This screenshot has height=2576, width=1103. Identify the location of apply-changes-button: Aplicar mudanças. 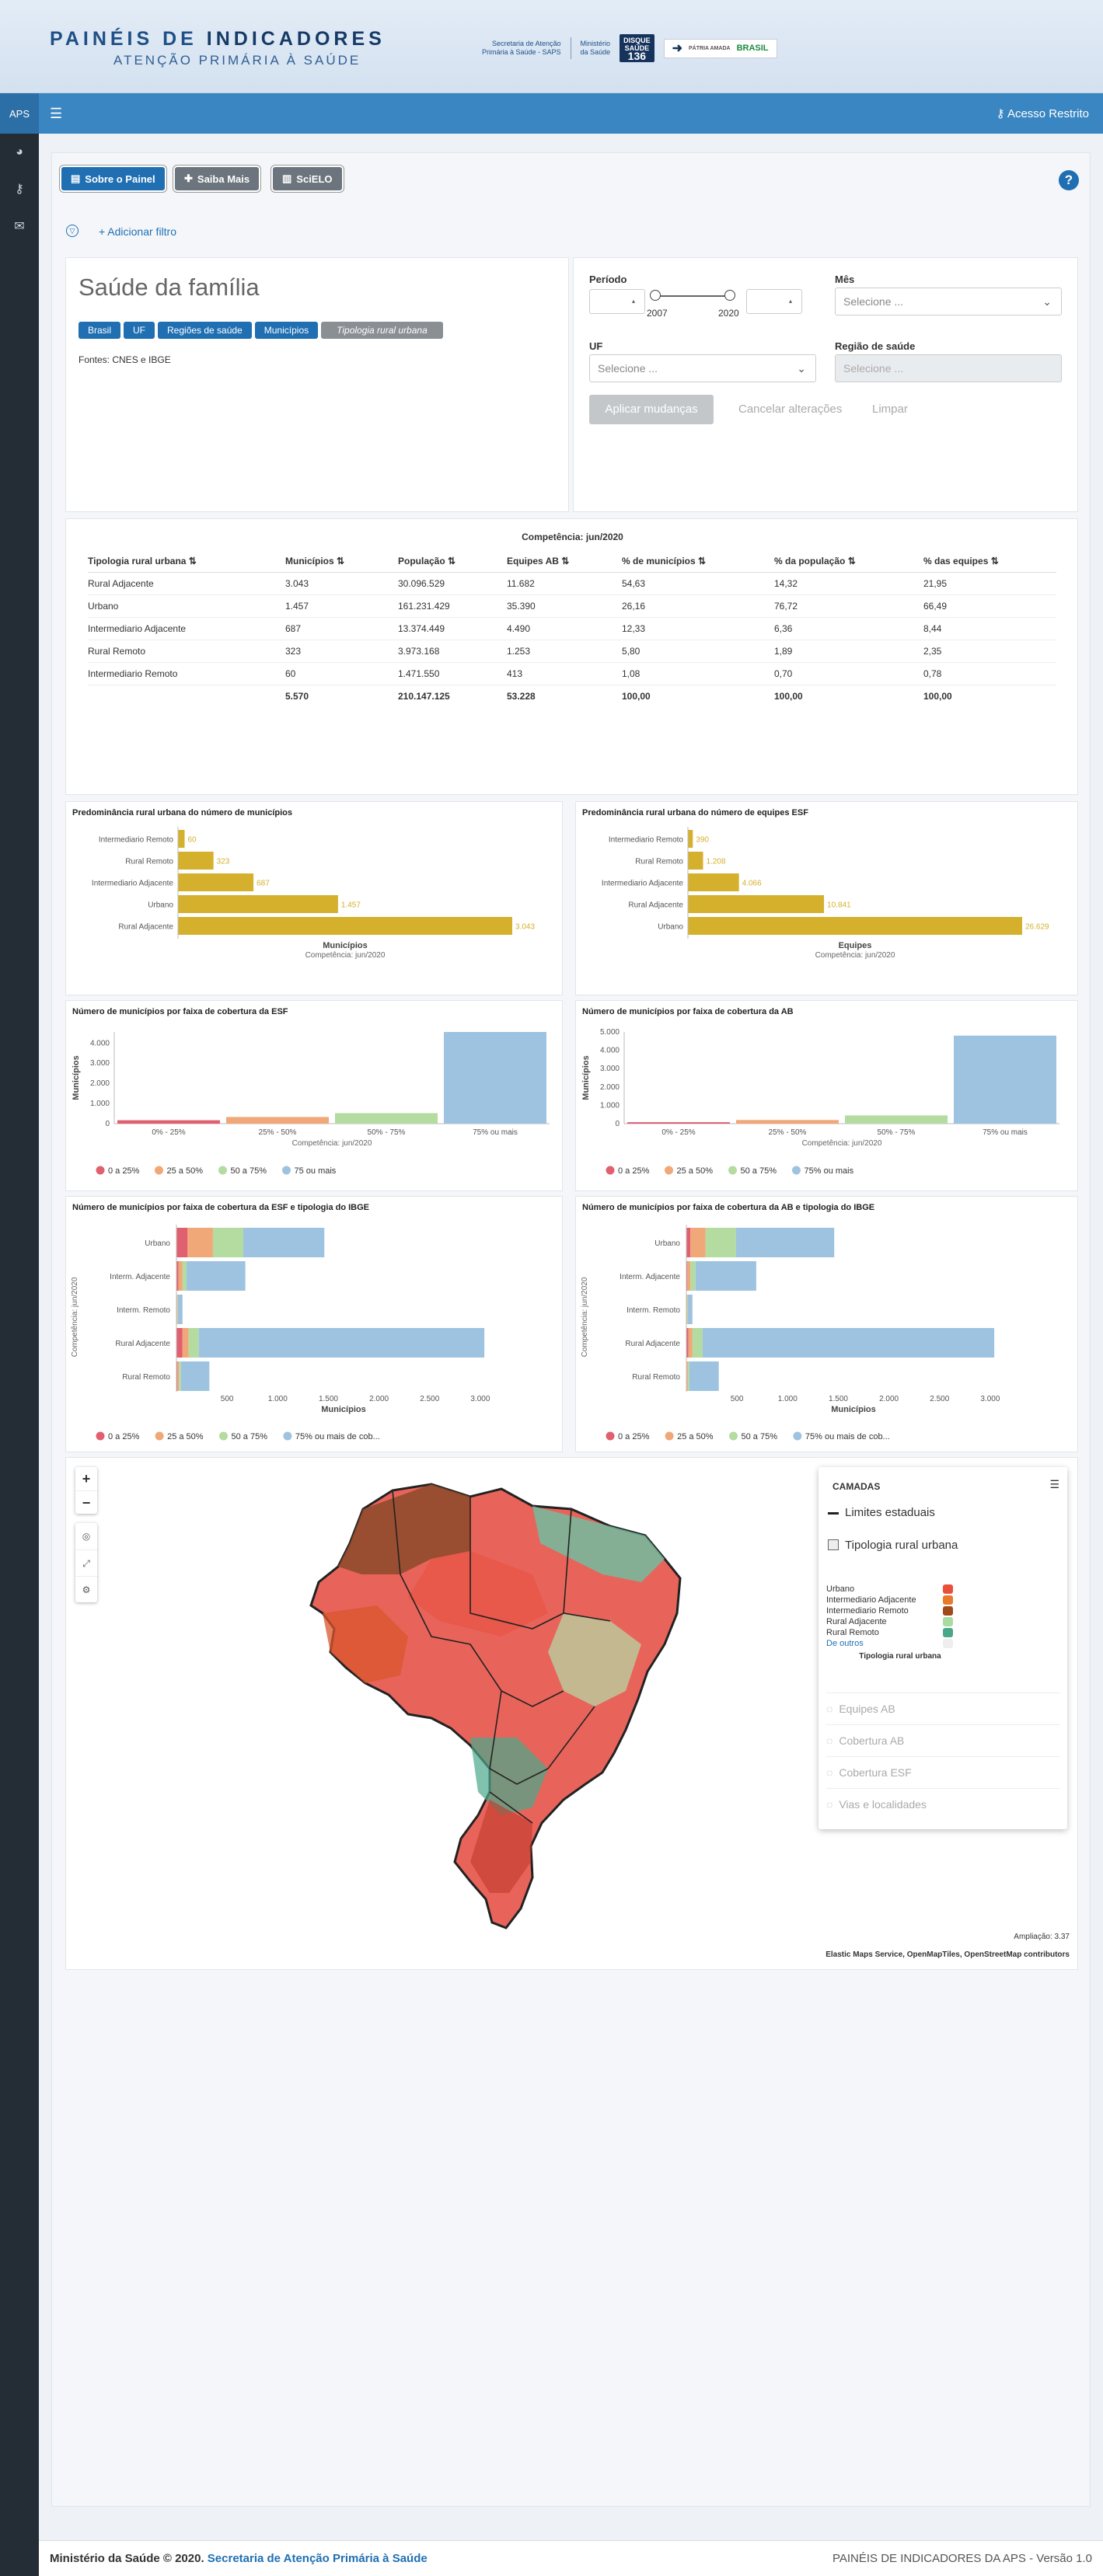
(651, 409).